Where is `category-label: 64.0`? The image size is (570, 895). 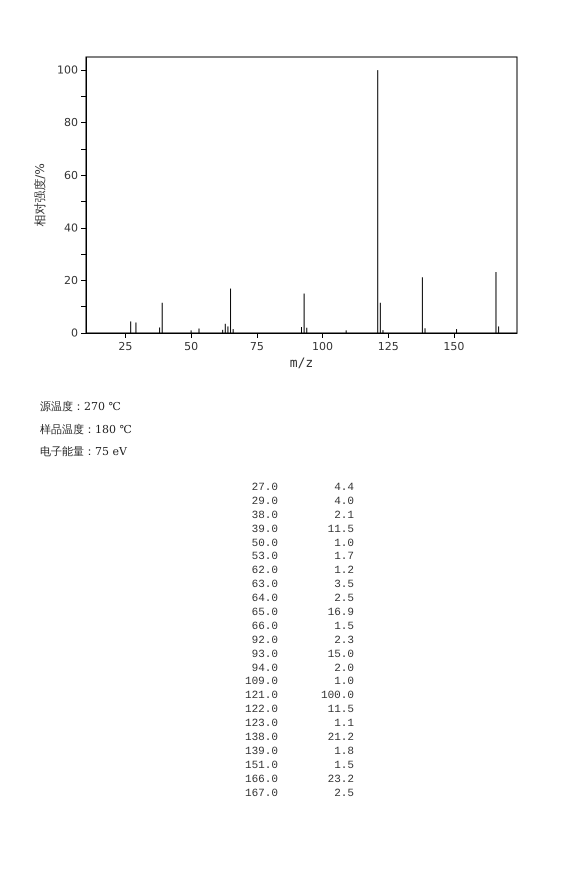 category-label: 64.0 is located at coordinates (264, 599).